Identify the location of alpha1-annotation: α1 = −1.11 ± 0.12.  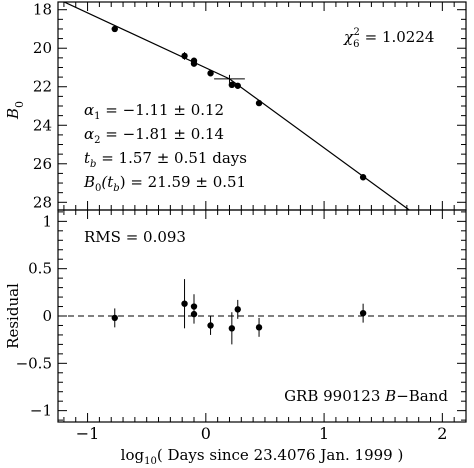
(154, 111).